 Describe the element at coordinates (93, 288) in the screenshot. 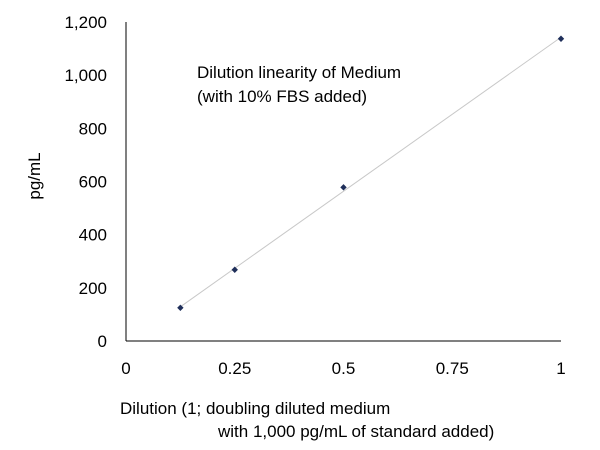

I see `y-tick-label: 200` at that location.